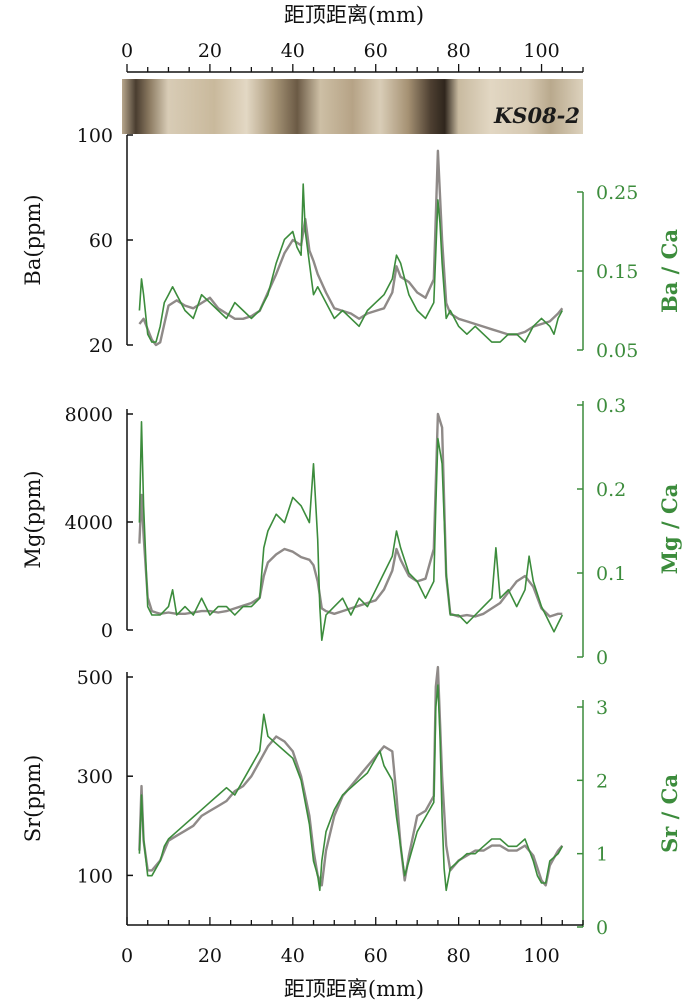  Describe the element at coordinates (611, 490) in the screenshot. I see `right-tick-label: 0.2` at that location.